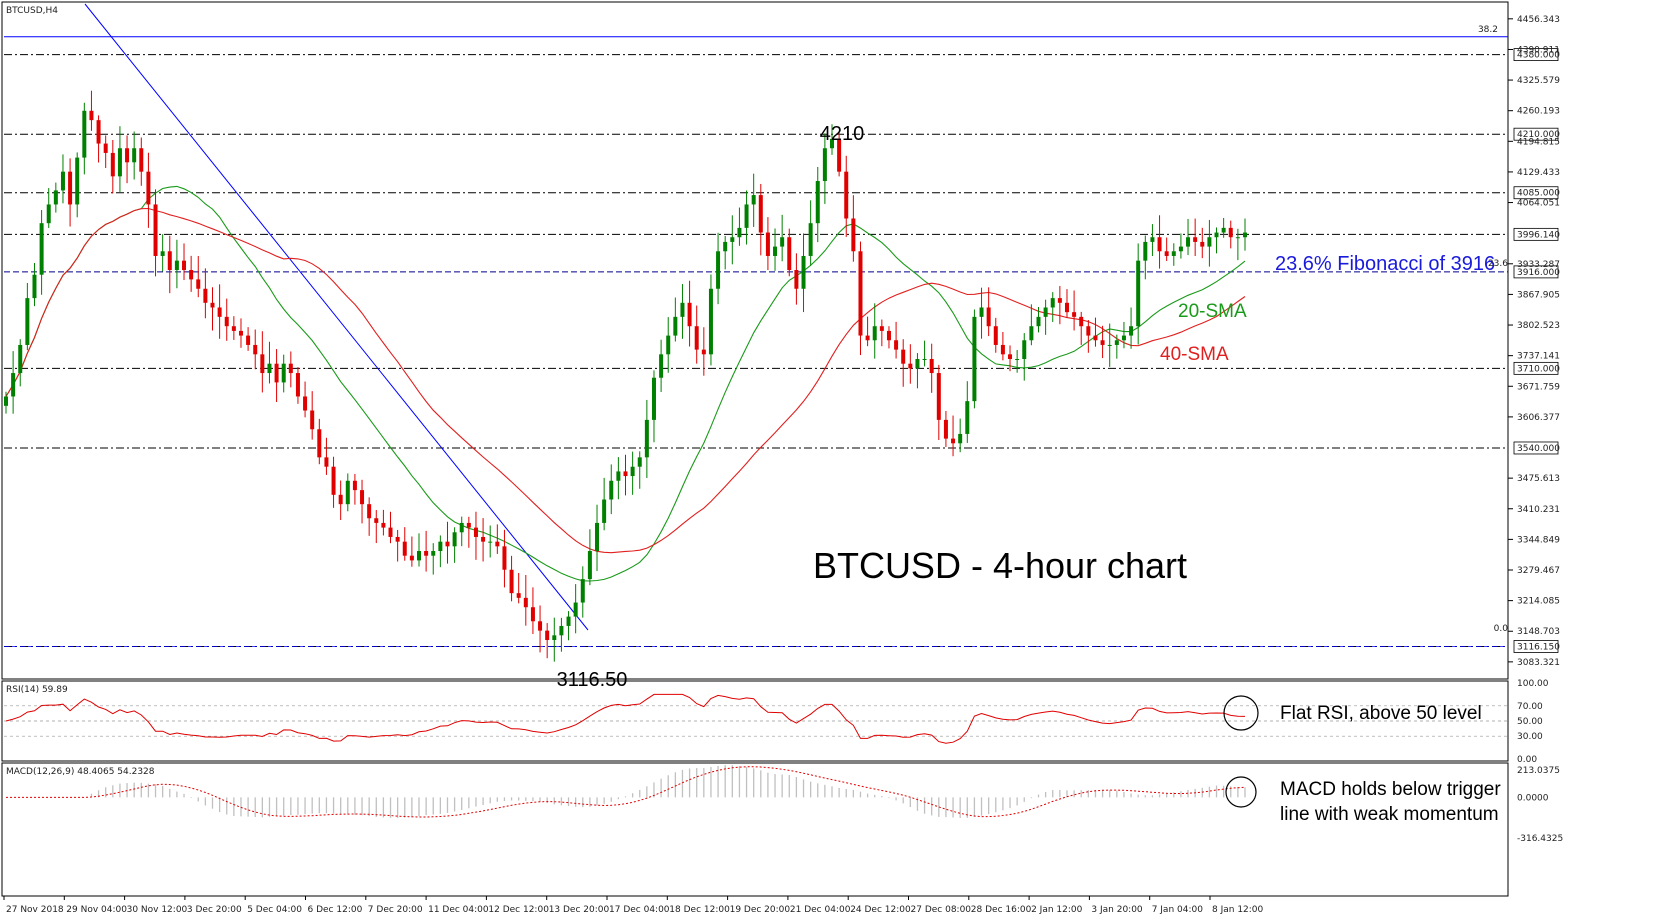  Describe the element at coordinates (1540, 839) in the screenshot. I see `macd-tick-label: -316.4325` at that location.